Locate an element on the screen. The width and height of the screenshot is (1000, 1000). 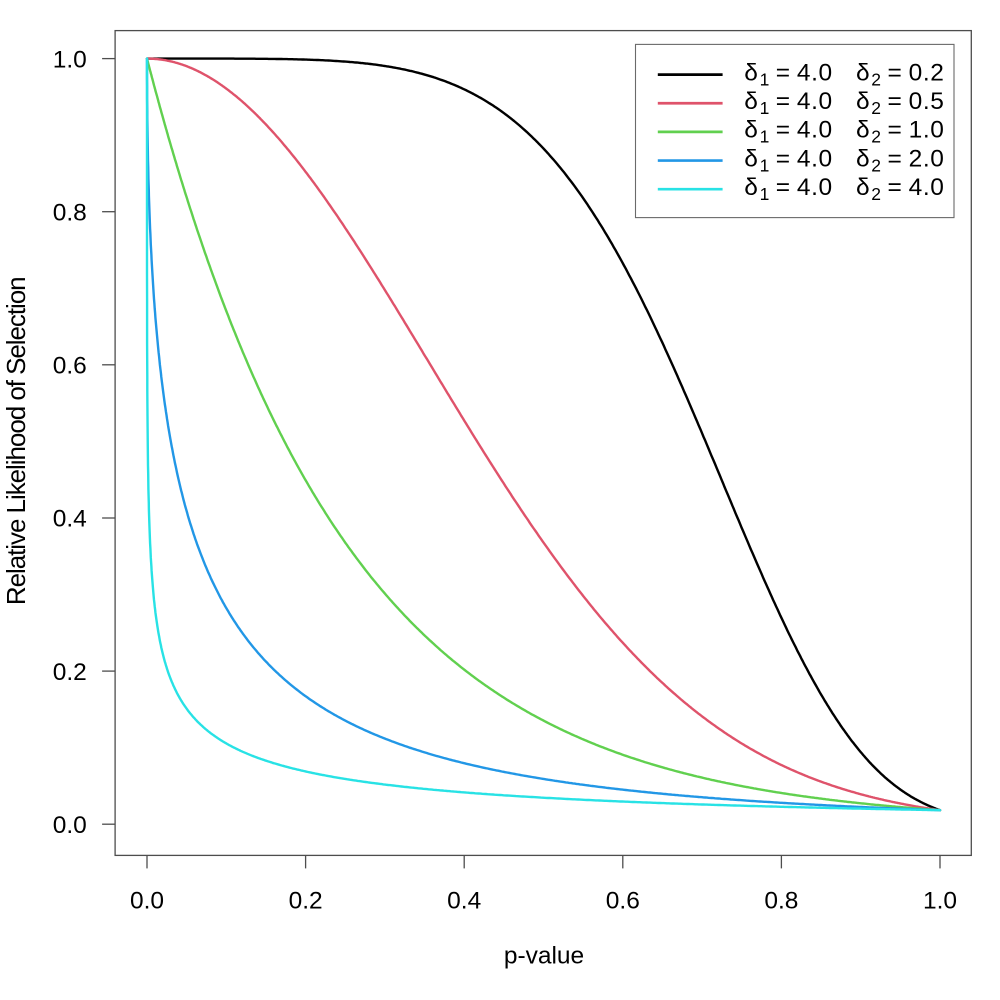
svg-text: 0.5 is located at coordinates (927, 101).